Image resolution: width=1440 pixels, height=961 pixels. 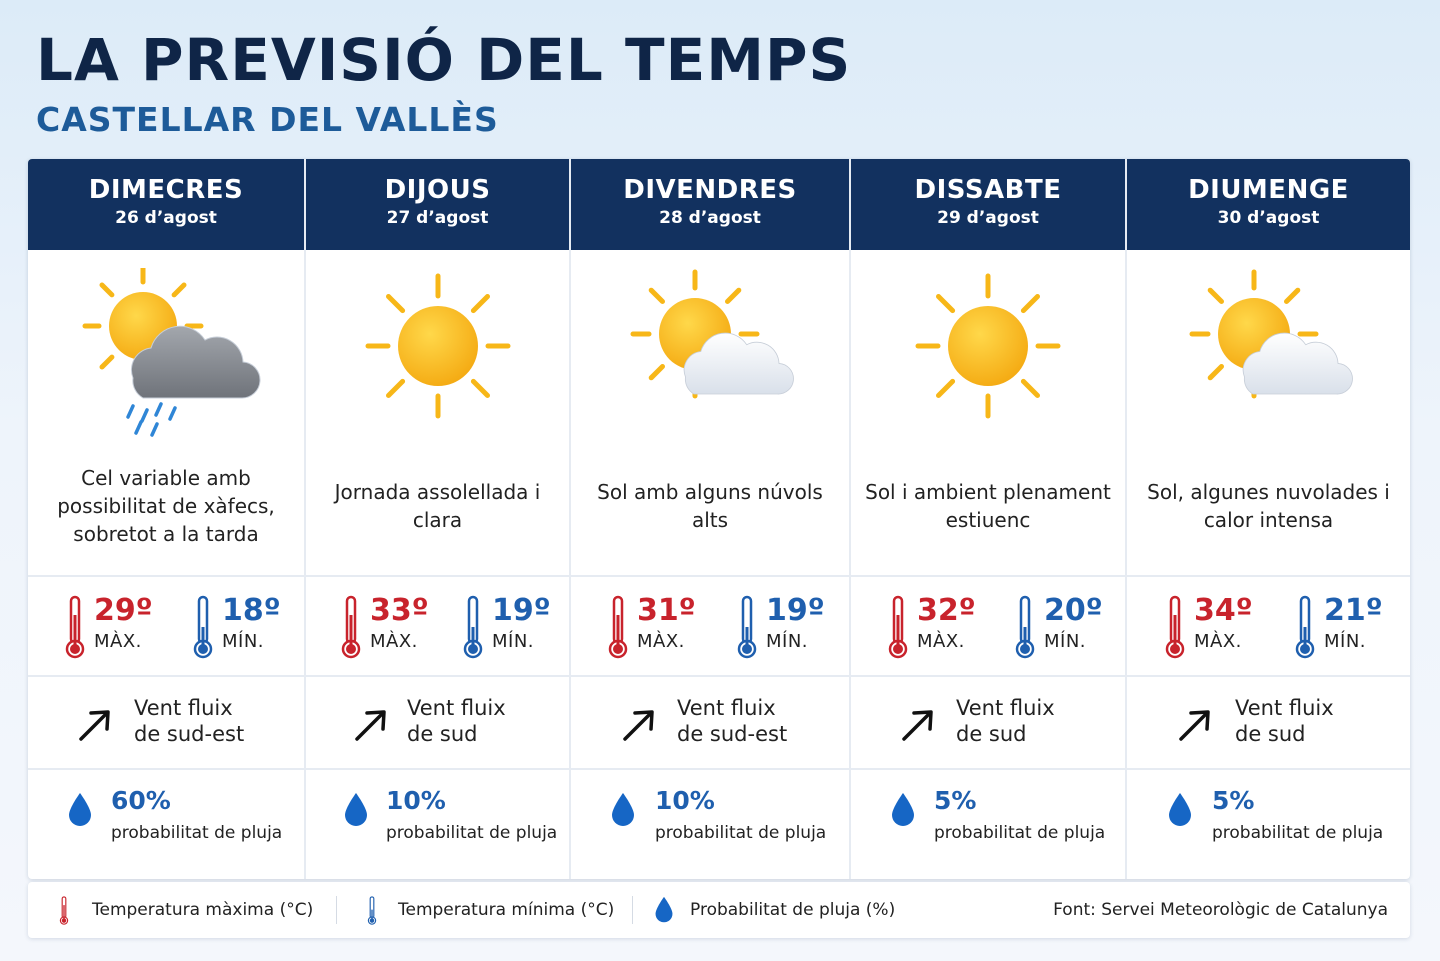 What do you see at coordinates (203, 910) in the screenshot?
I see `legend-max-label: Temperatura màxima (°C)` at bounding box center [203, 910].